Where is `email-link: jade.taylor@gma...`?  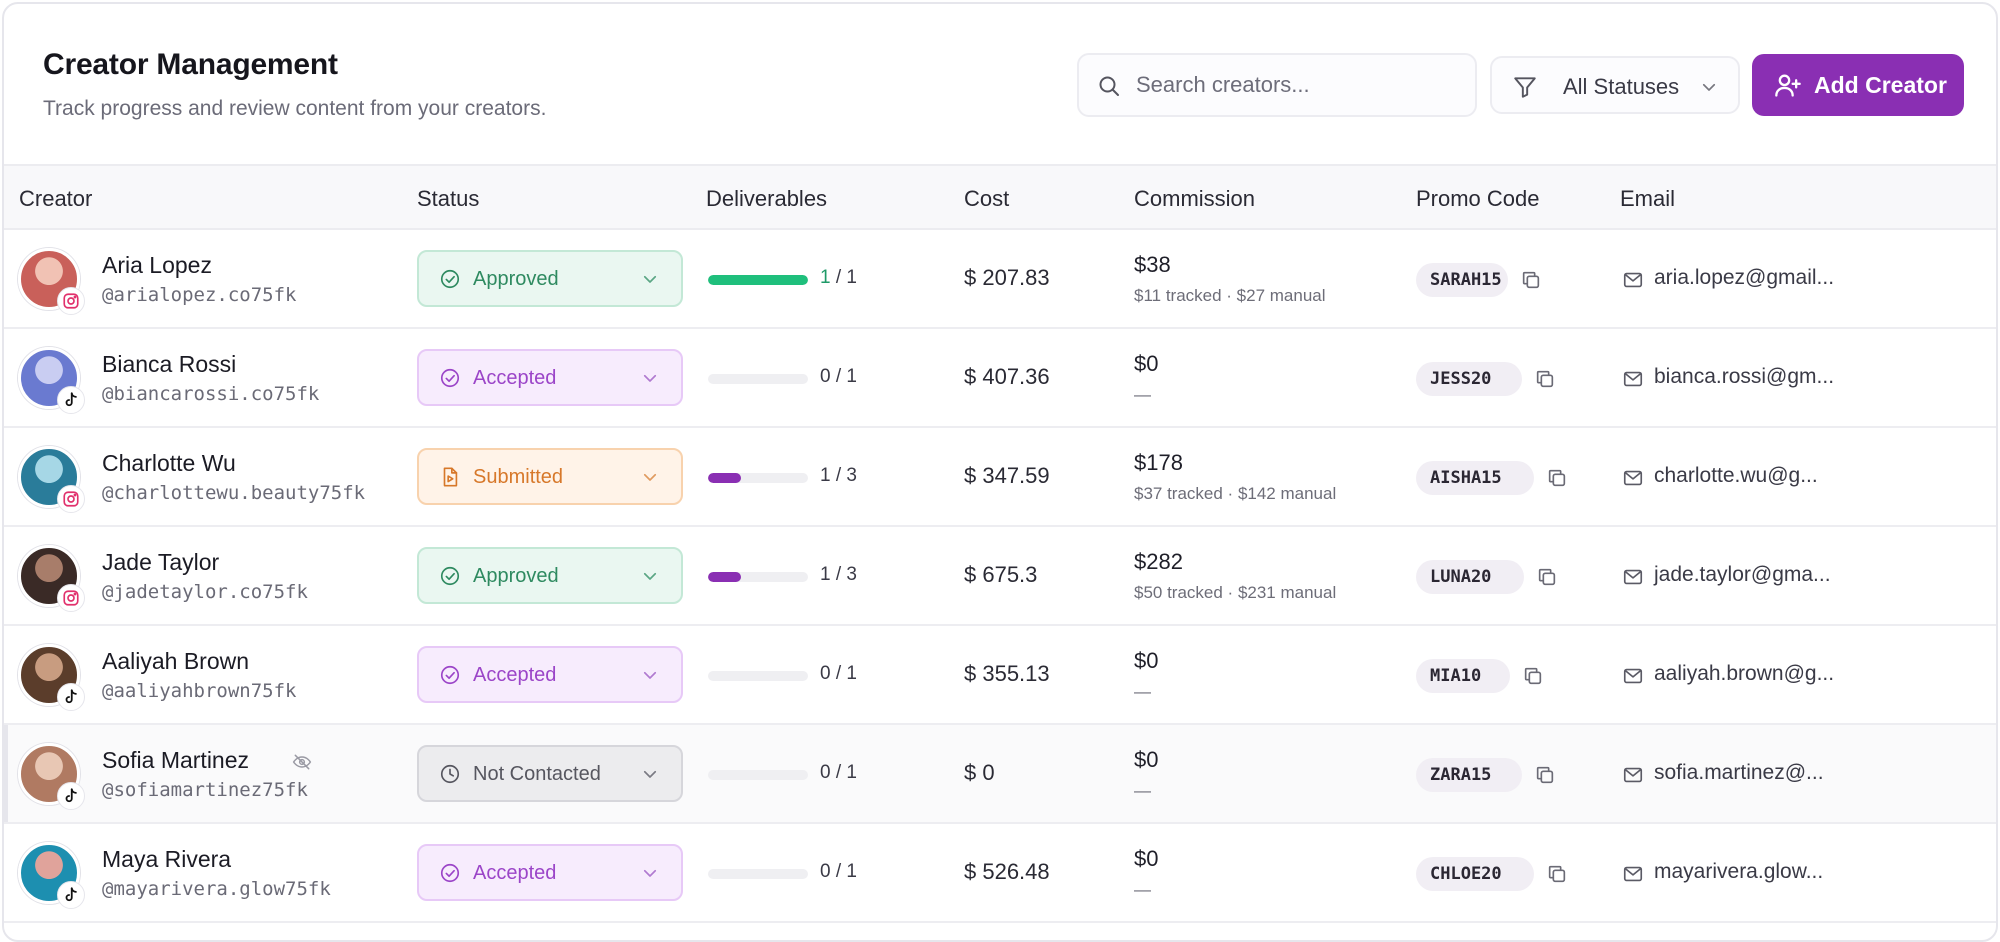
email-link: jade.taylor@gma... is located at coordinates (1742, 574).